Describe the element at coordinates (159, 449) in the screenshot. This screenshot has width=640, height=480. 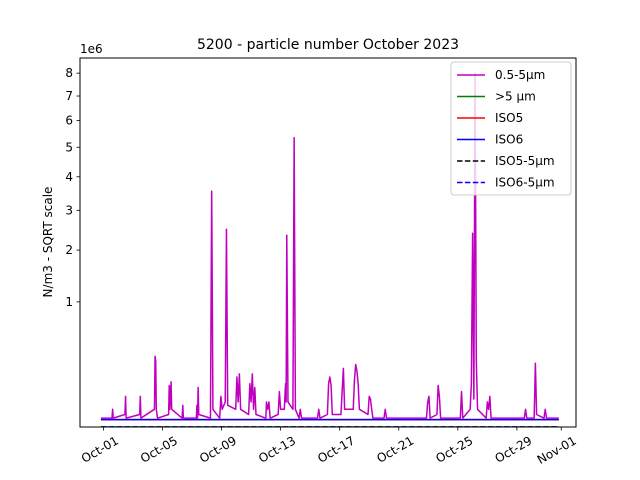
I see `x-tick-label: Oct-05` at that location.